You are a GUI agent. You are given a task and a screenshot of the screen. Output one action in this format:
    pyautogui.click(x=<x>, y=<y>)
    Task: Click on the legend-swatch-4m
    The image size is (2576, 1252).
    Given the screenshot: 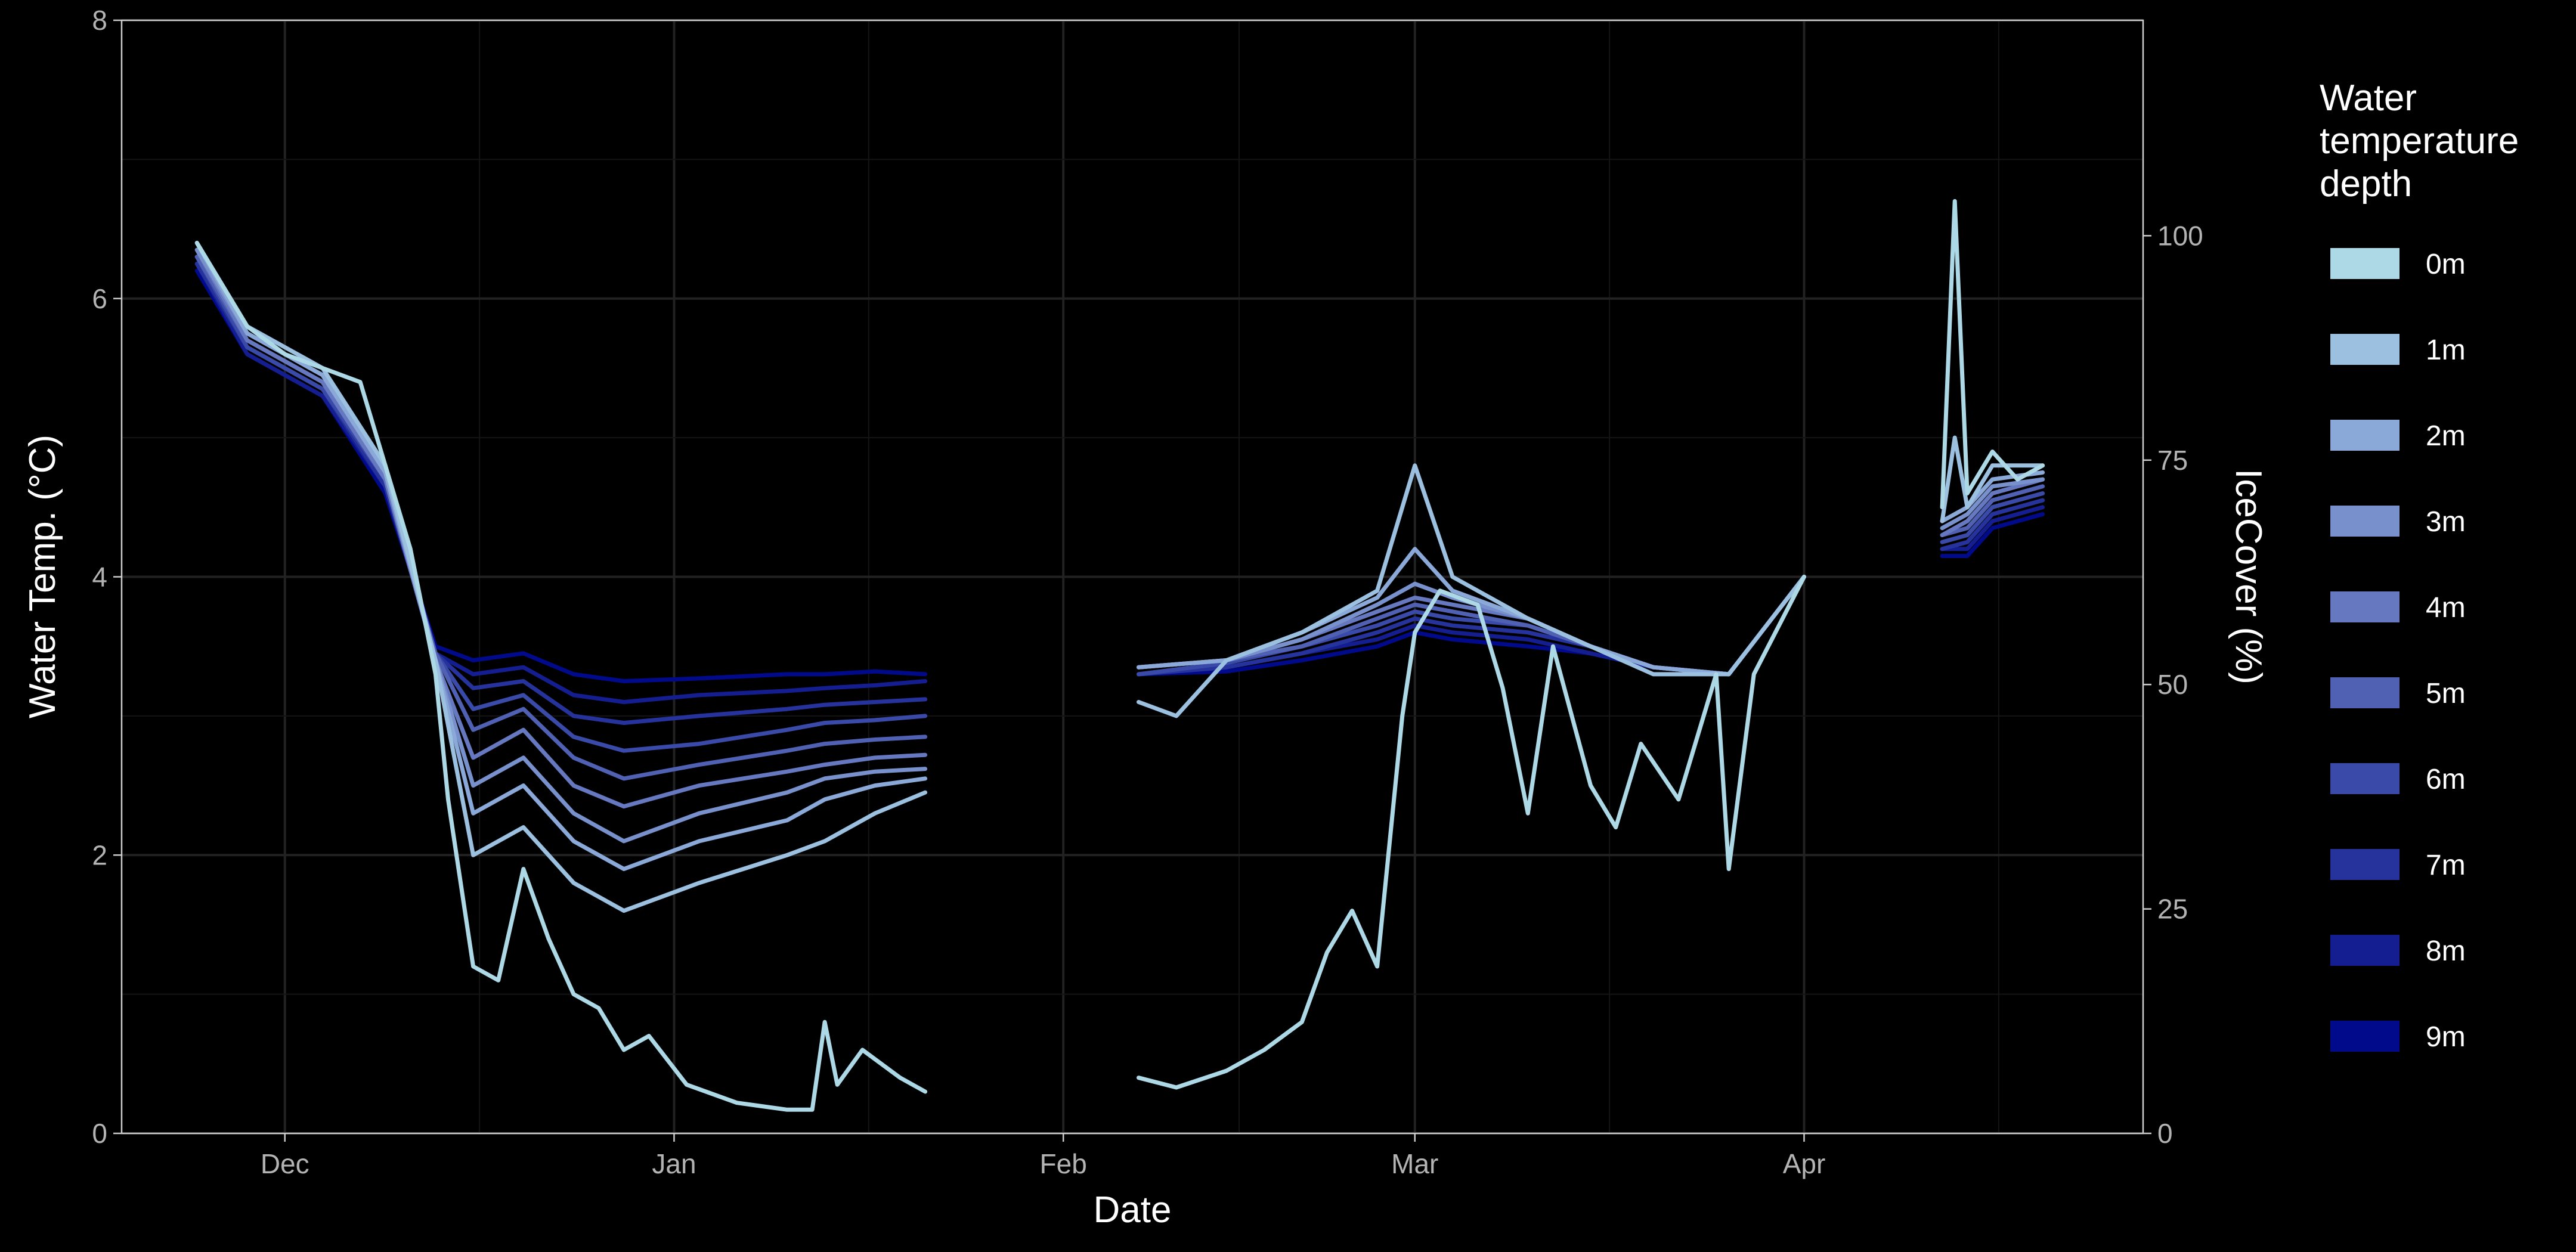 What is the action you would take?
    pyautogui.click(x=2365, y=606)
    